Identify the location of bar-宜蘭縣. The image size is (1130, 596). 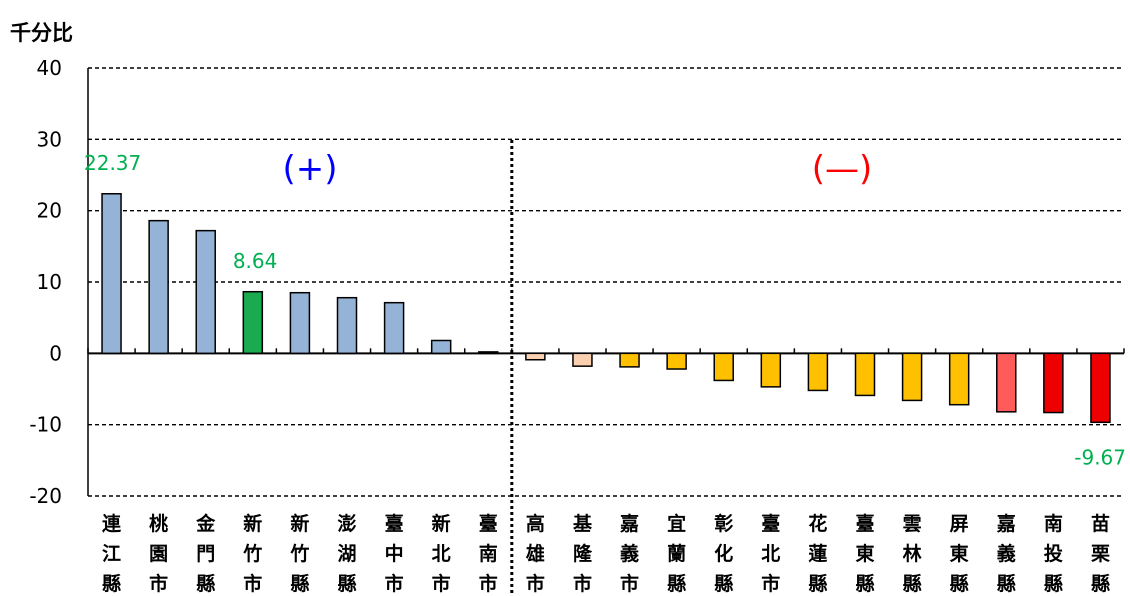
(676, 361).